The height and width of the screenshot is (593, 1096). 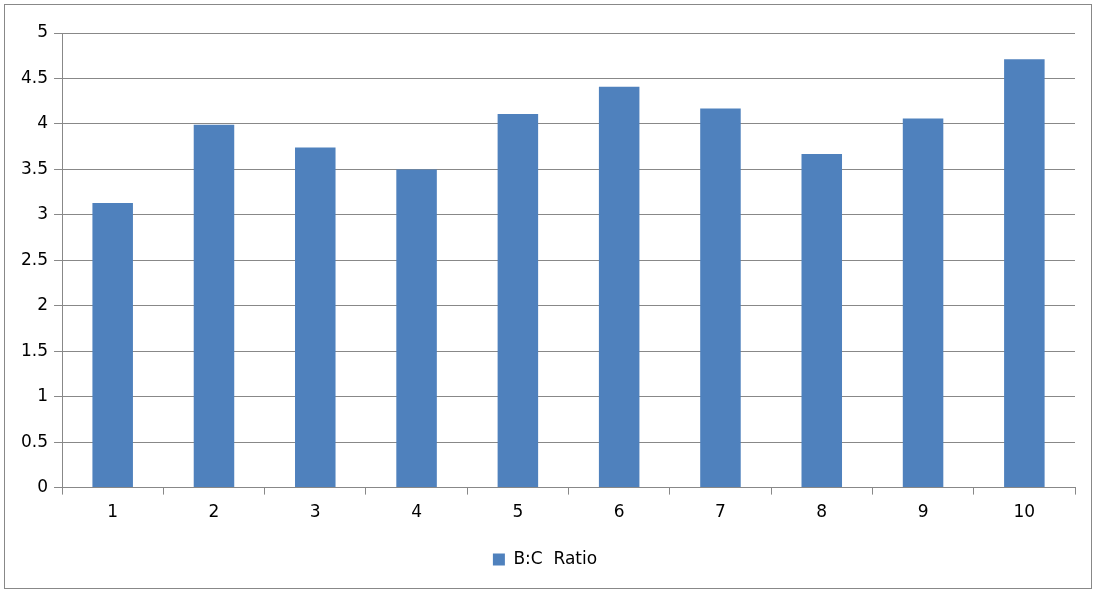 I want to click on y-tick-label: 4, so click(x=43, y=122).